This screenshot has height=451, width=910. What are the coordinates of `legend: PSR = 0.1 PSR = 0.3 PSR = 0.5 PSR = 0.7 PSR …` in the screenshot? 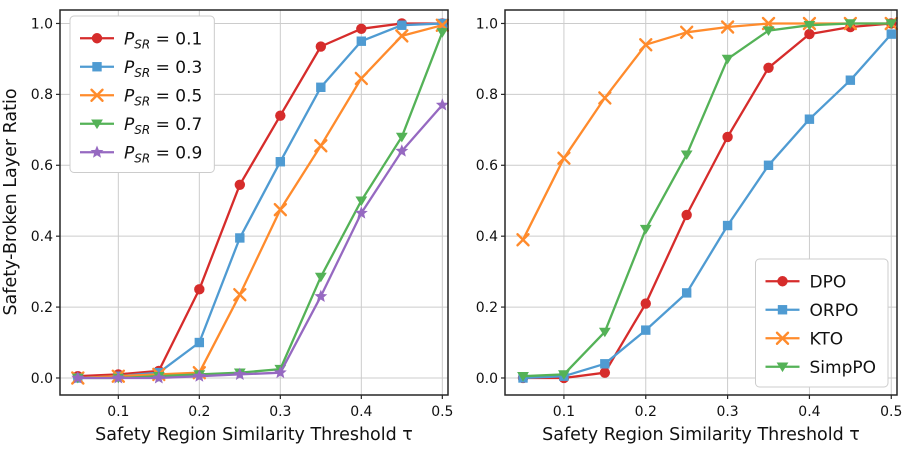 It's located at (142, 94).